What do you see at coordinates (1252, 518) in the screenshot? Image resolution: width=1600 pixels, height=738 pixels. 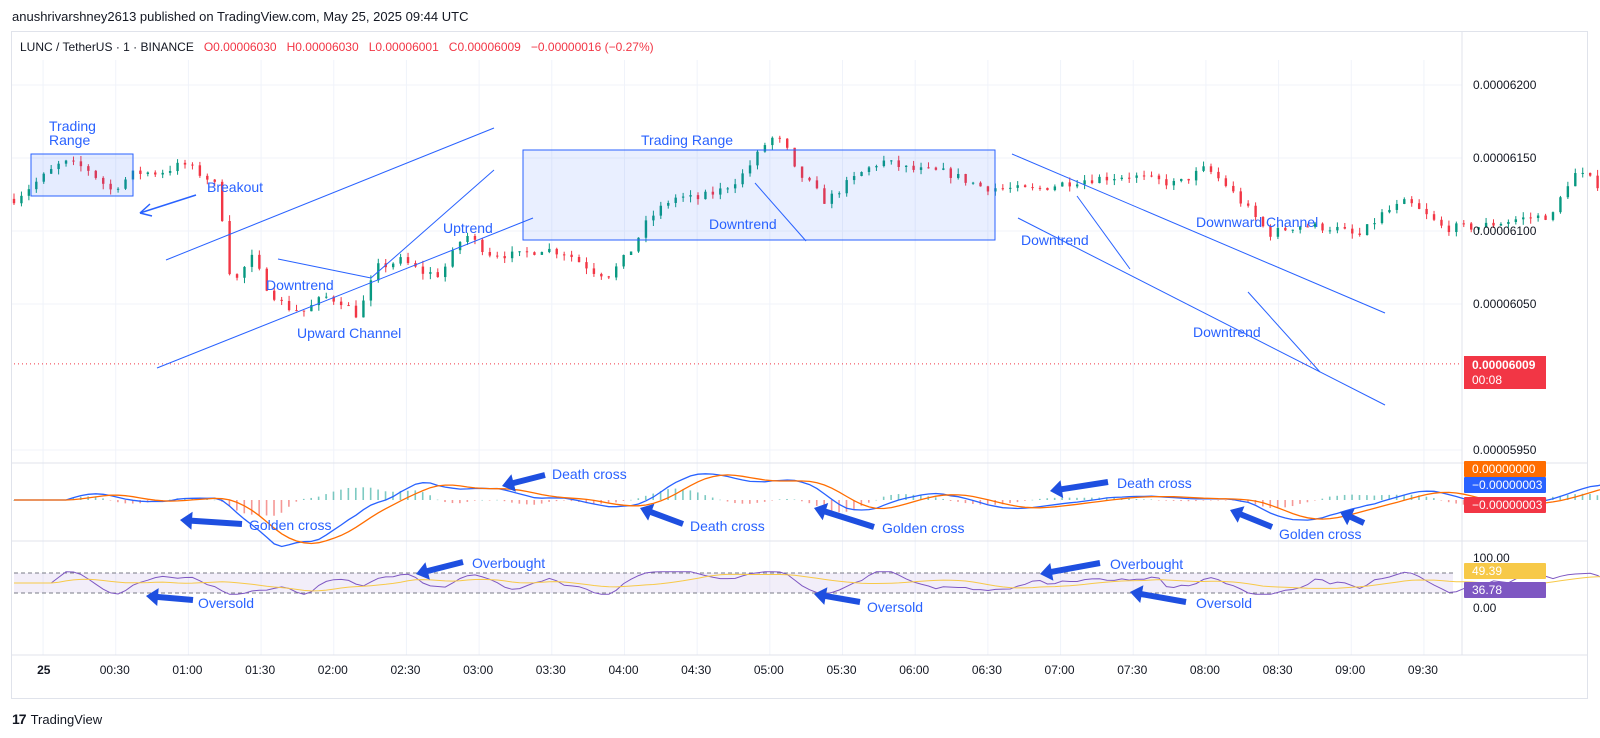 I see `arrow-golden-cross-3a` at bounding box center [1252, 518].